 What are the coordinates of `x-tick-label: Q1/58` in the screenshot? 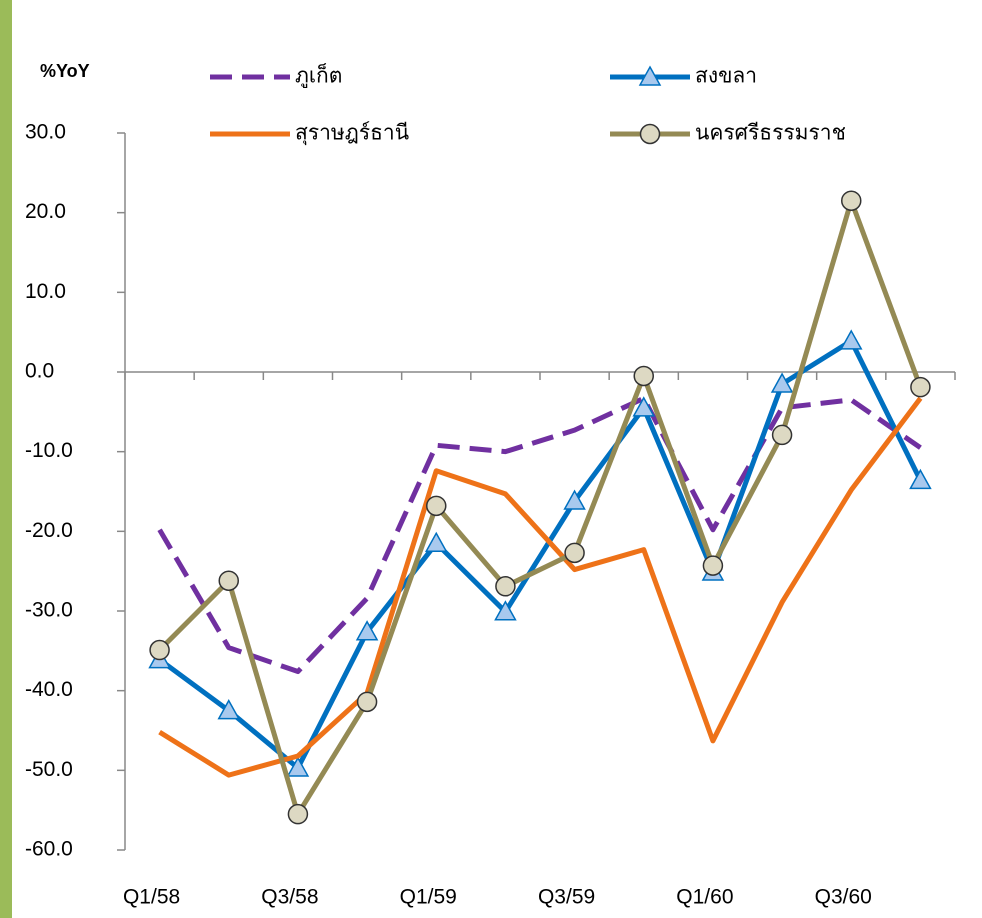 It's located at (151, 897).